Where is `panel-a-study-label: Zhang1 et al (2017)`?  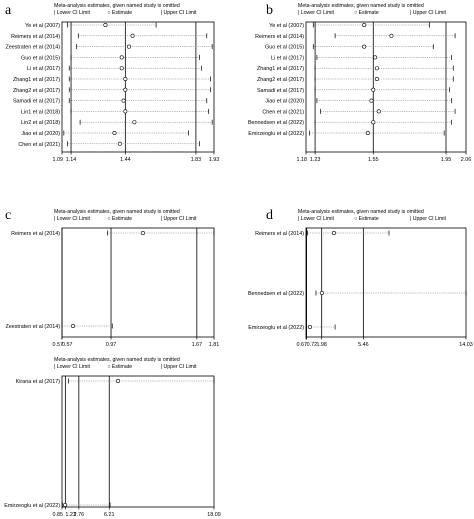 panel-a-study-label: Zhang1 et al (2017) is located at coordinates (36, 80).